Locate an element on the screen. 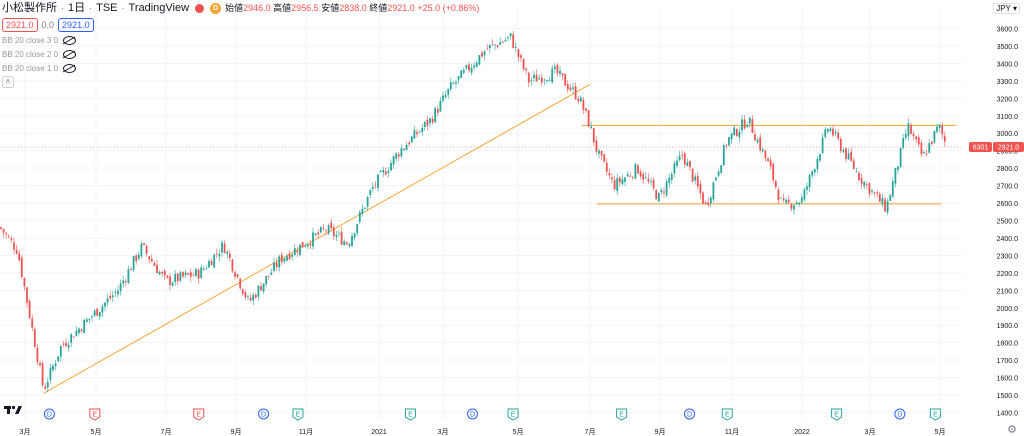  indicator-label: BB 20 close 2 0 is located at coordinates (30, 54).